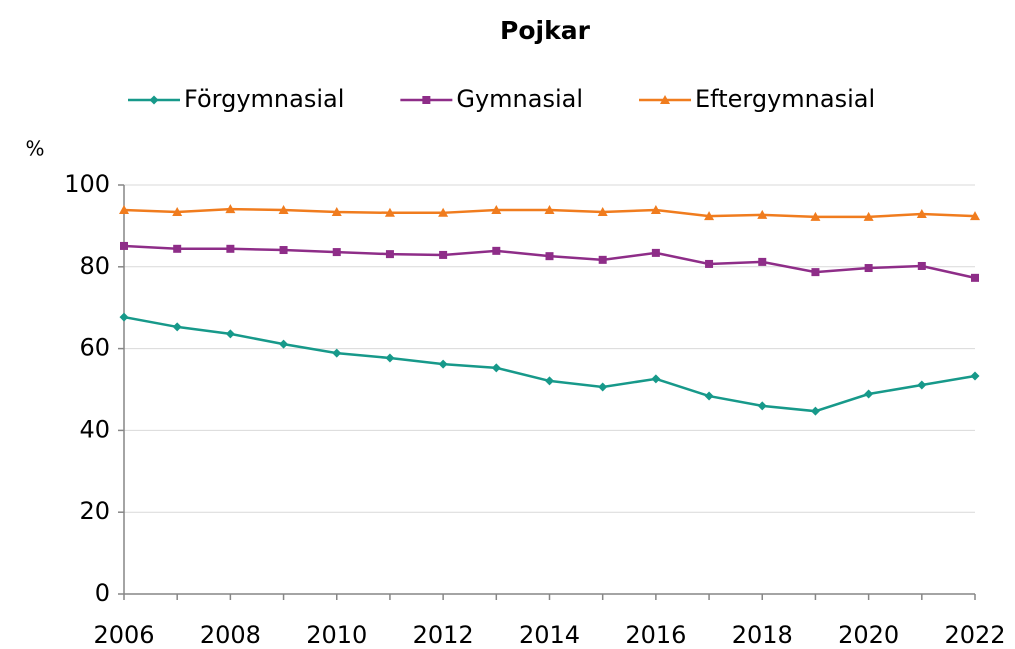 The width and height of the screenshot is (1015, 649). What do you see at coordinates (443, 635) in the screenshot?
I see `x-tick-label: 2012` at bounding box center [443, 635].